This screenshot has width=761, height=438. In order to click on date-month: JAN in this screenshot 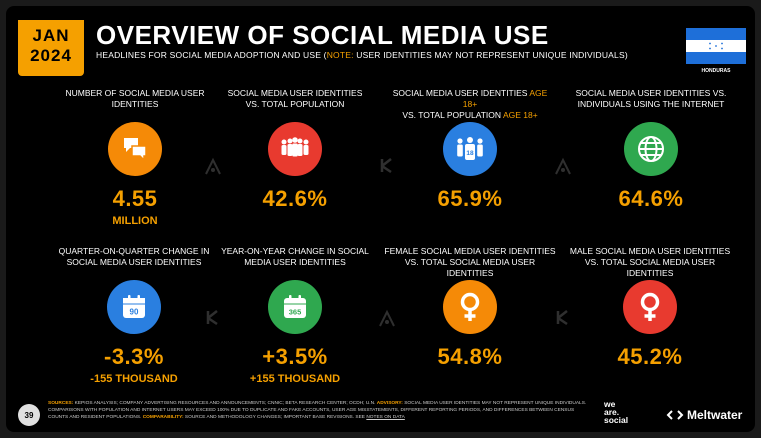, I will do `click(51, 35)`.